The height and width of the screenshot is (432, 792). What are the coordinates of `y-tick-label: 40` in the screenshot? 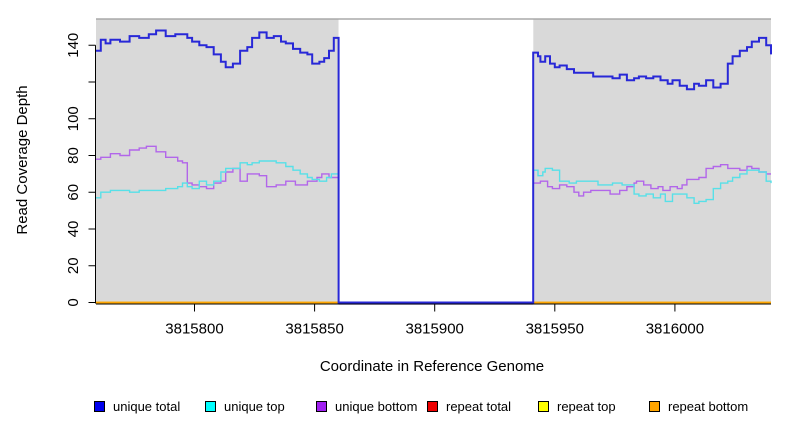 It's located at (73, 229).